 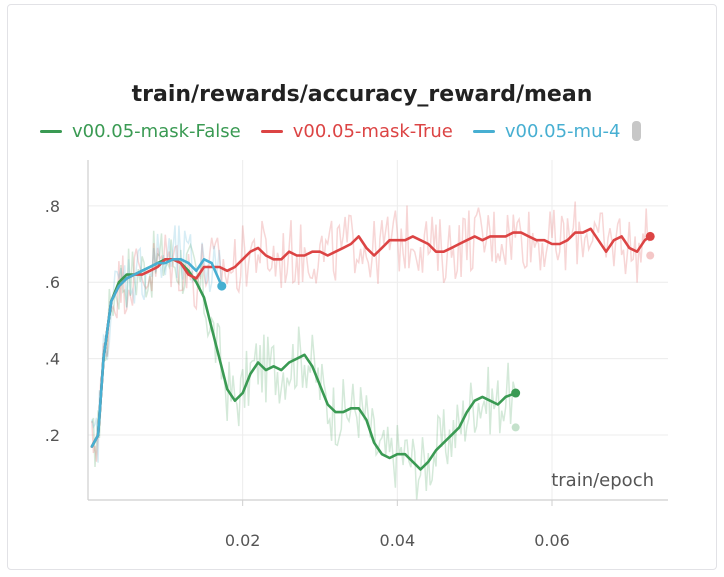 I want to click on legend-item: v00.05-mask-False, so click(x=140, y=131).